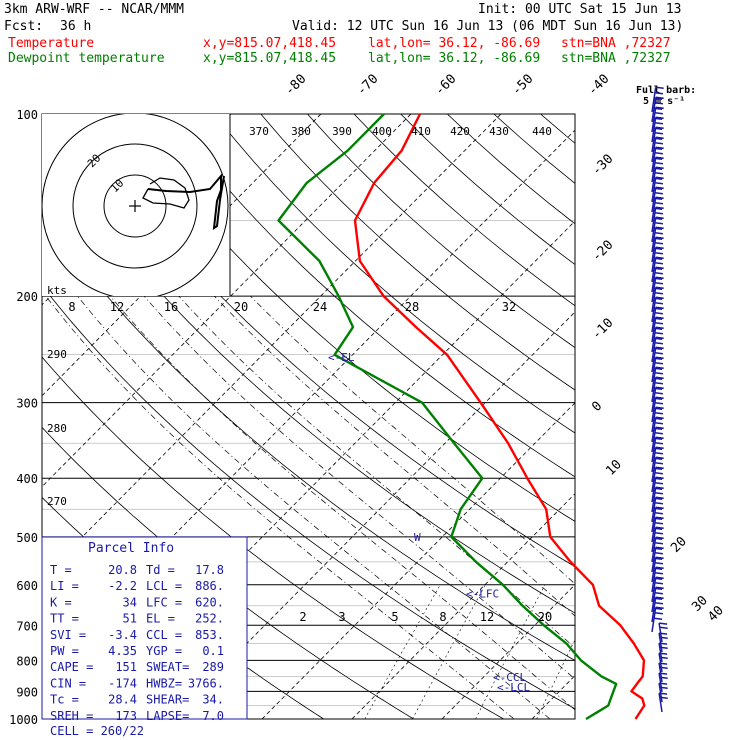 This screenshot has width=740, height=740. I want to click on parcel-info-label: TT =, so click(64, 619).